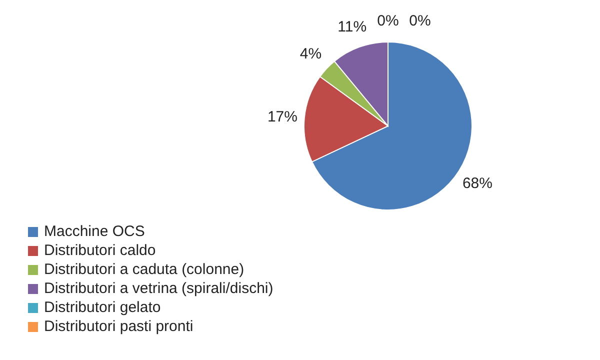 Image resolution: width=600 pixels, height=360 pixels. I want to click on legend-label: Distributori pasti pronti, so click(119, 326).